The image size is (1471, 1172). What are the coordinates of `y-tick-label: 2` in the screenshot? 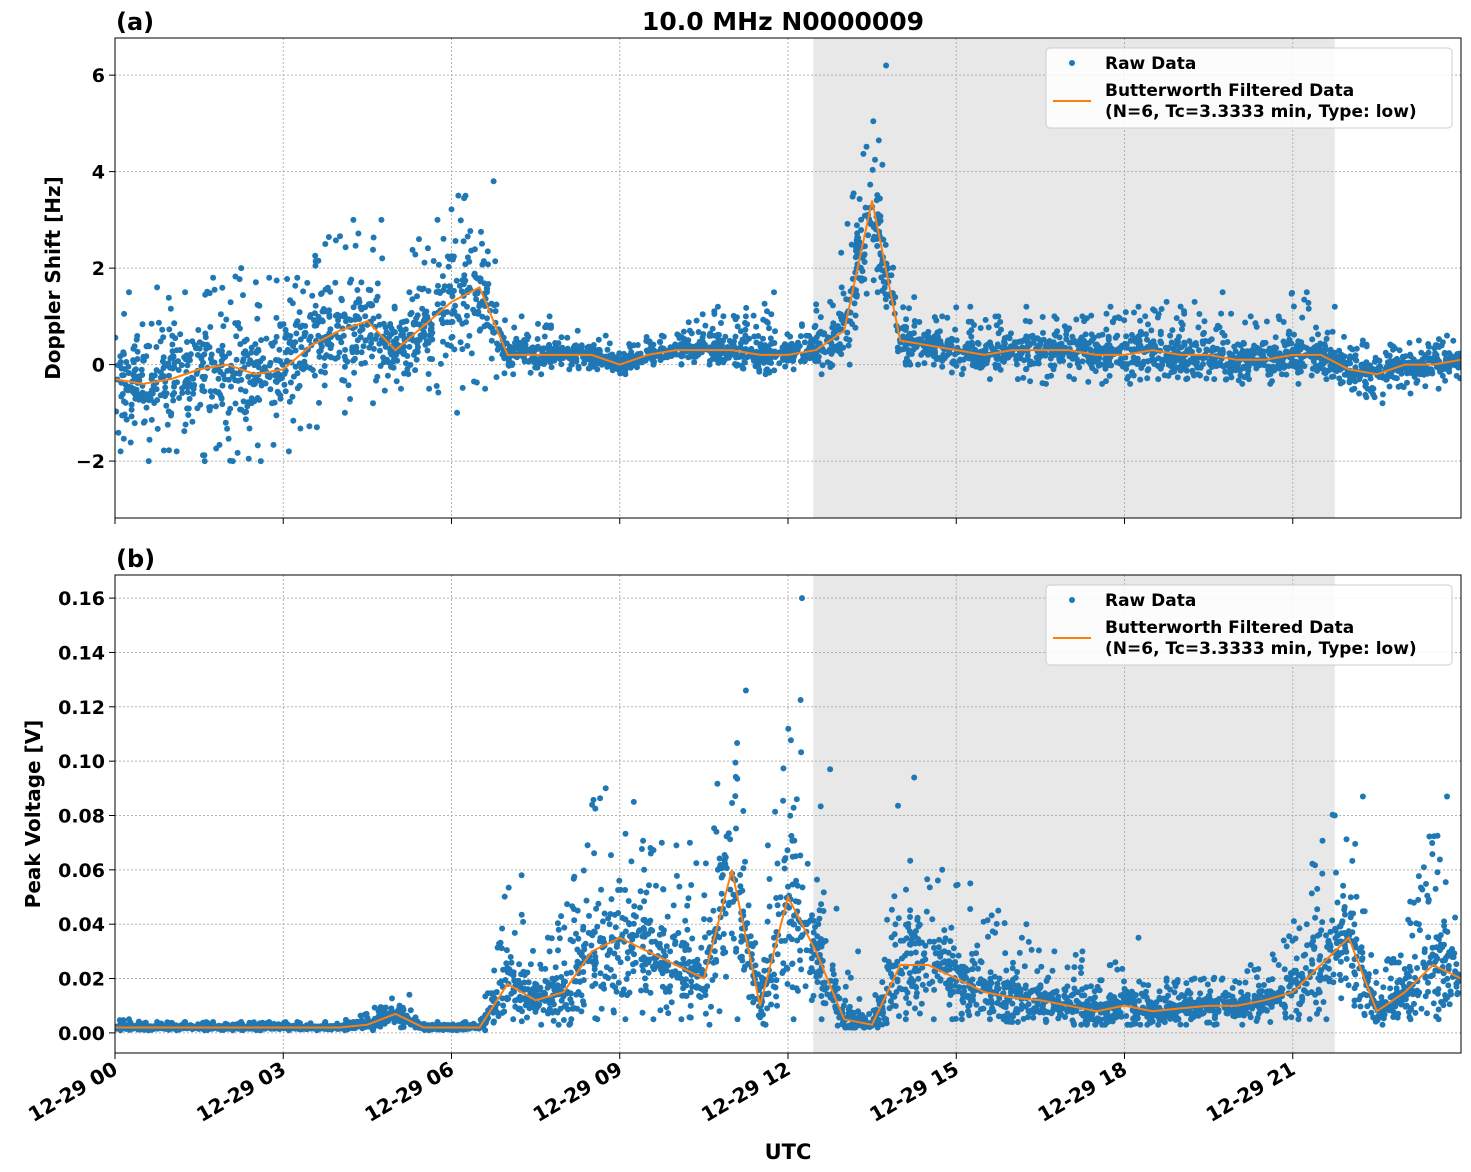 It's located at (98, 269).